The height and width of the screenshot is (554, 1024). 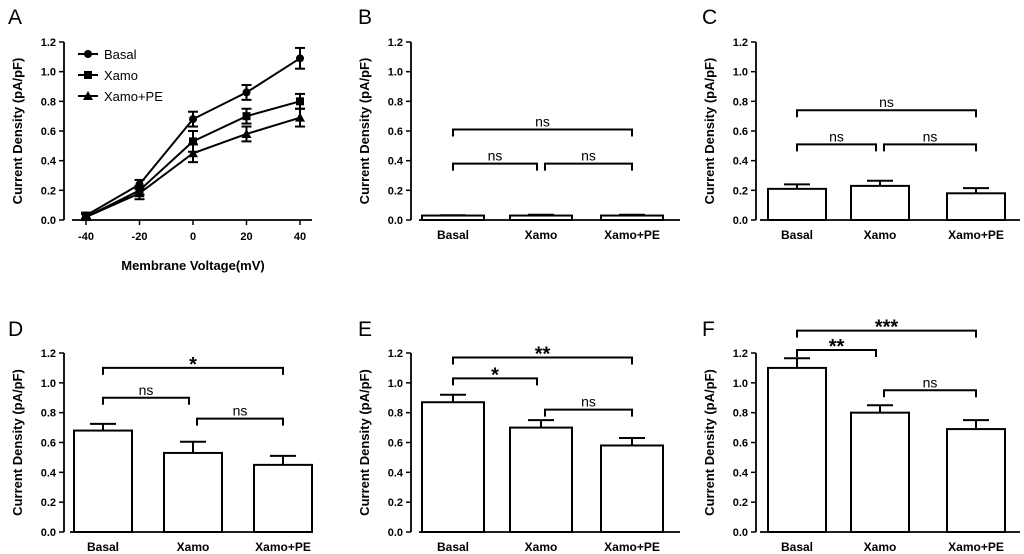 What do you see at coordinates (300, 237) in the screenshot?
I see `x-tick-label: 40` at bounding box center [300, 237].